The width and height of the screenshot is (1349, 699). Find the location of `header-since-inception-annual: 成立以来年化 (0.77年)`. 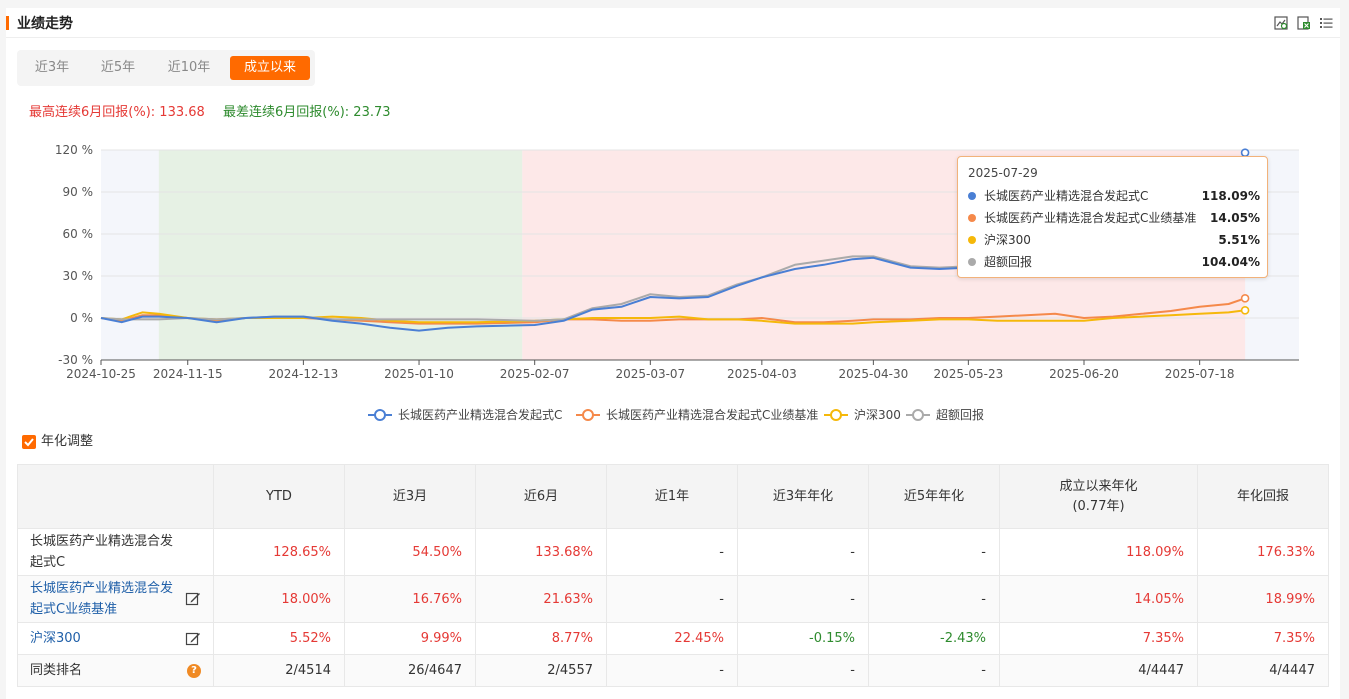

header-since-inception-annual: 成立以来年化 (0.77年) is located at coordinates (1098, 496).